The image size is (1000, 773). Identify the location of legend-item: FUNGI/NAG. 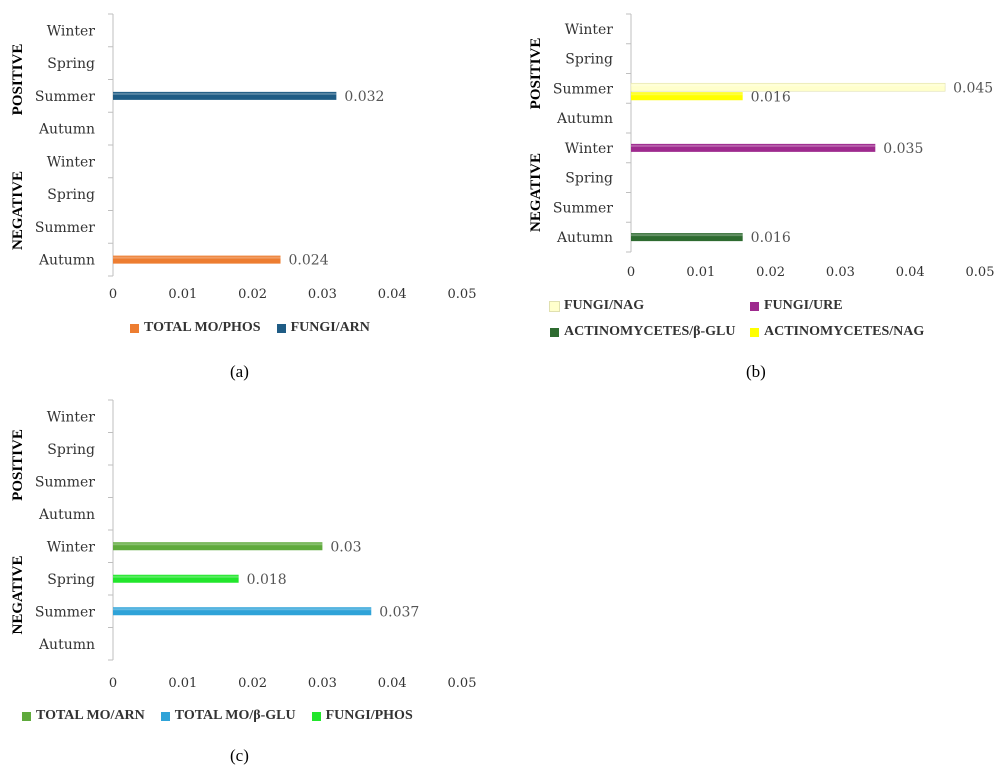
(649, 306).